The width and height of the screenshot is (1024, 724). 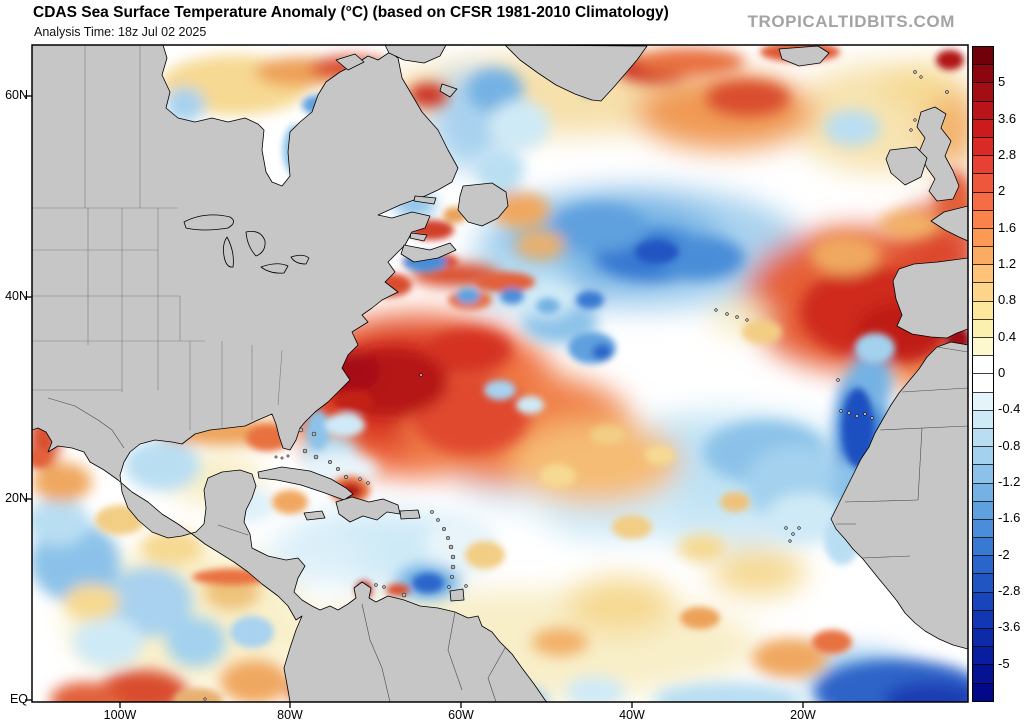 I want to click on ireland, so click(x=906, y=166).